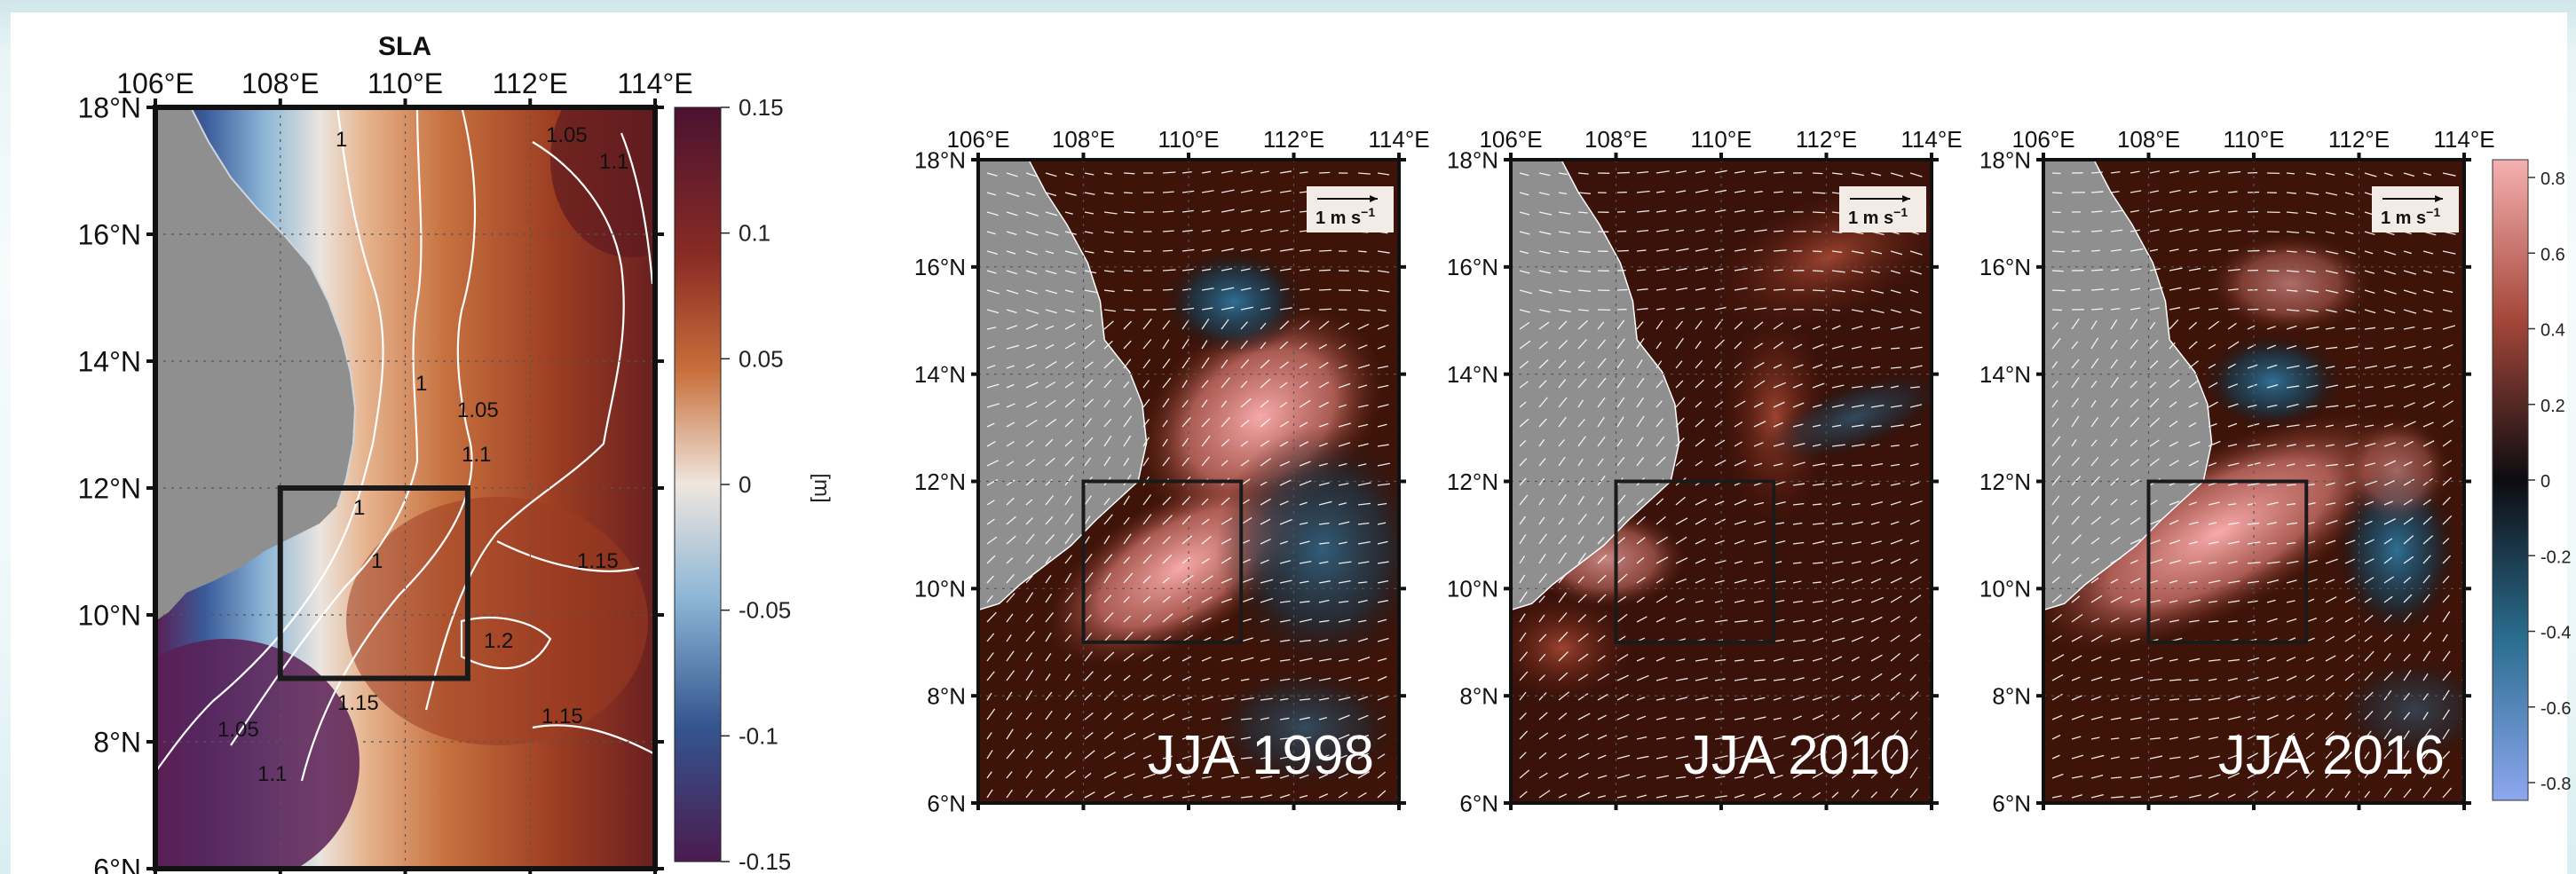 The height and width of the screenshot is (874, 2576). Describe the element at coordinates (404, 46) in the screenshot. I see `sla-title: SLA` at that location.